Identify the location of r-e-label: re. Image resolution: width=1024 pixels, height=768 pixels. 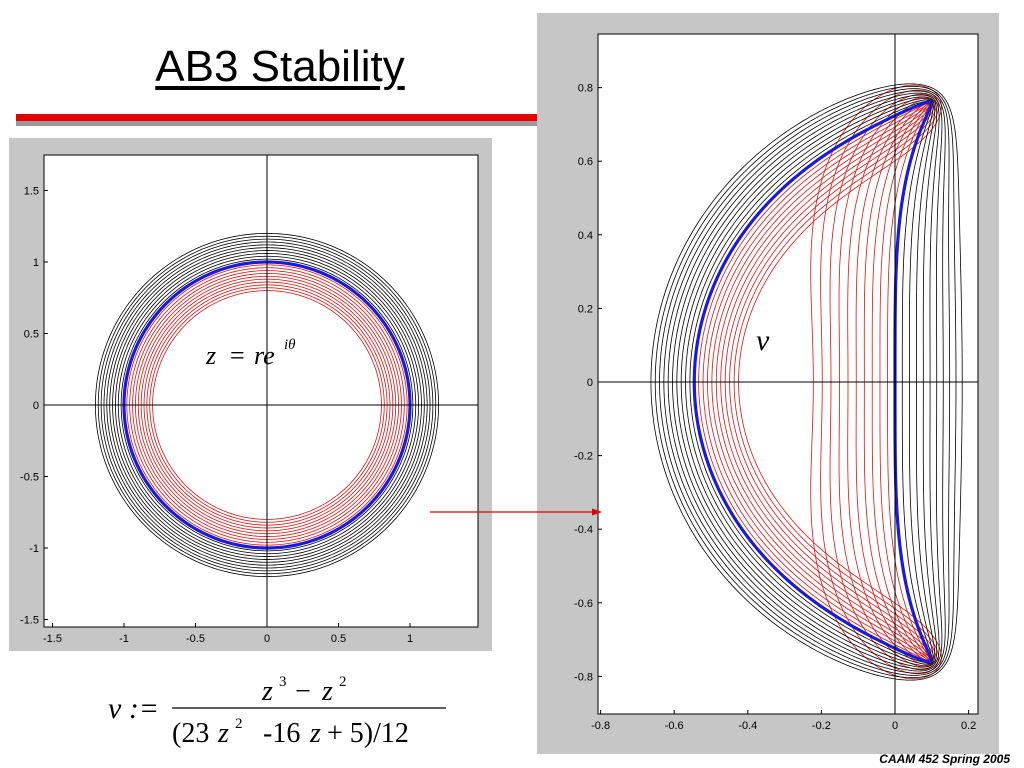
(264, 355).